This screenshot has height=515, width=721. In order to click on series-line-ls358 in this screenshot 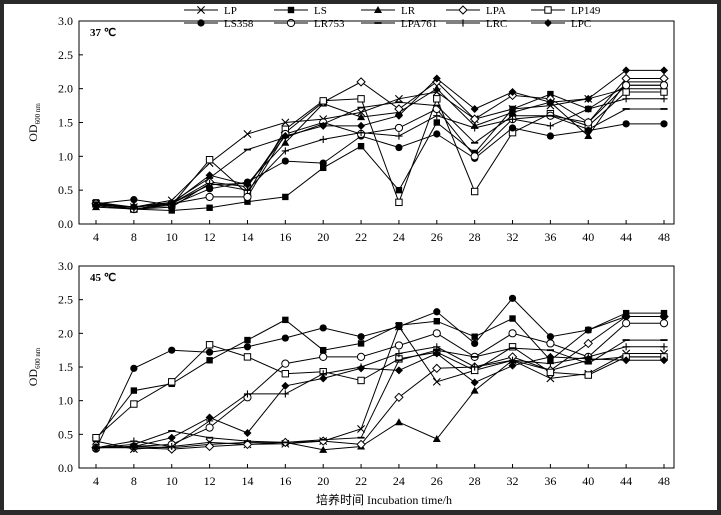, I will do `click(379, 164)`.